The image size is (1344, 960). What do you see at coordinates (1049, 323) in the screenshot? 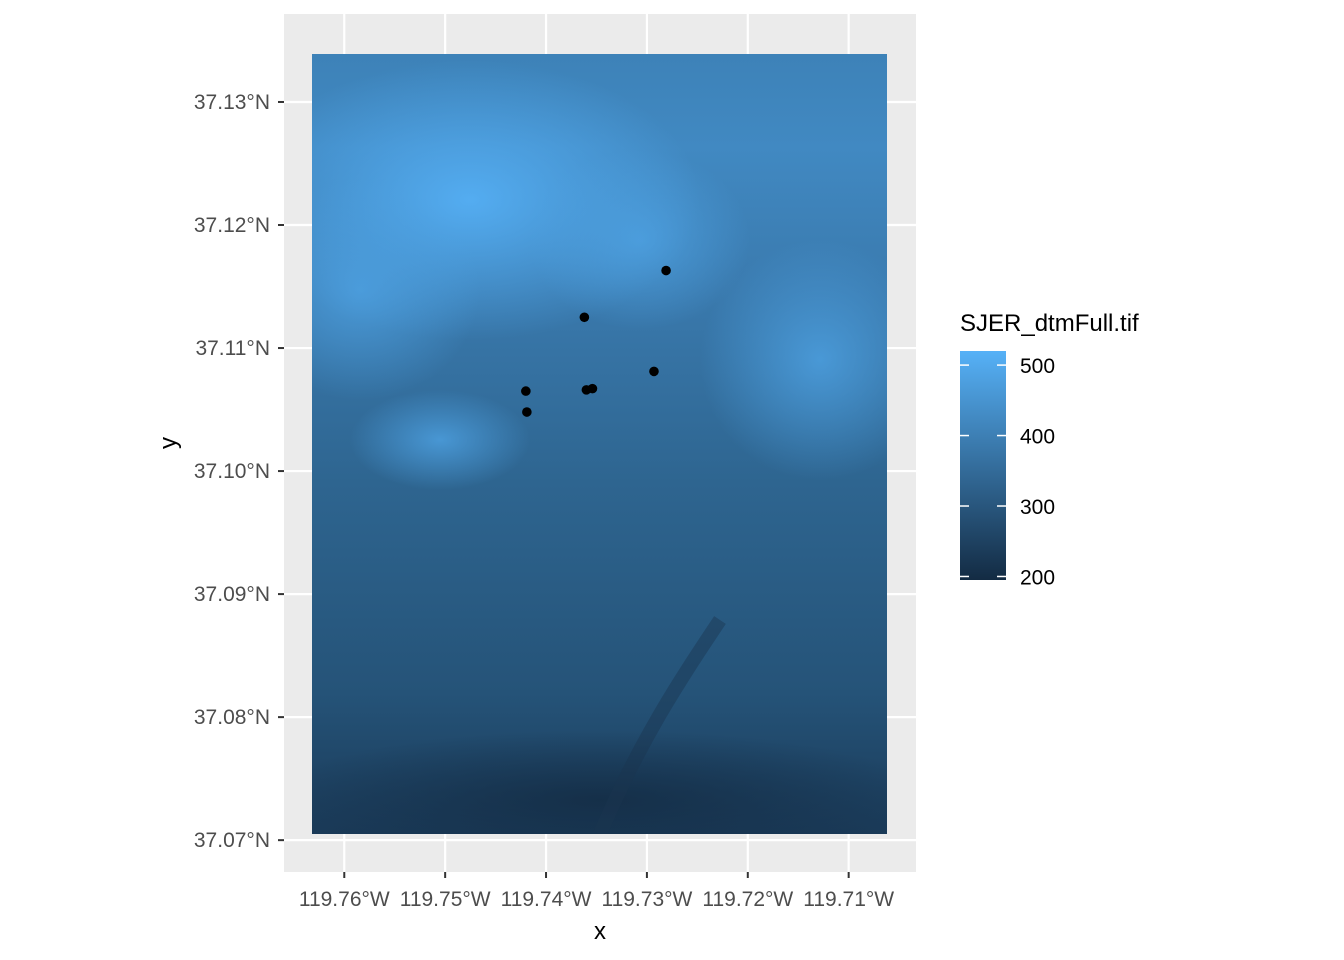
I see `legend-title: SJER_dtmFull.tif` at bounding box center [1049, 323].